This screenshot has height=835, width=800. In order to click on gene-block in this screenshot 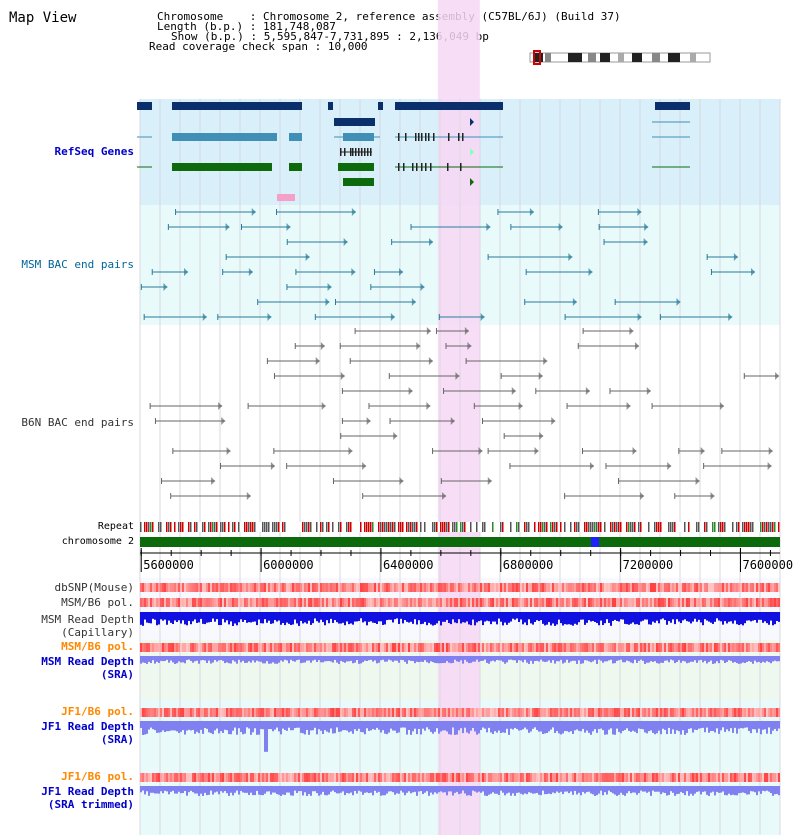, I will do `click(354, 122)`.